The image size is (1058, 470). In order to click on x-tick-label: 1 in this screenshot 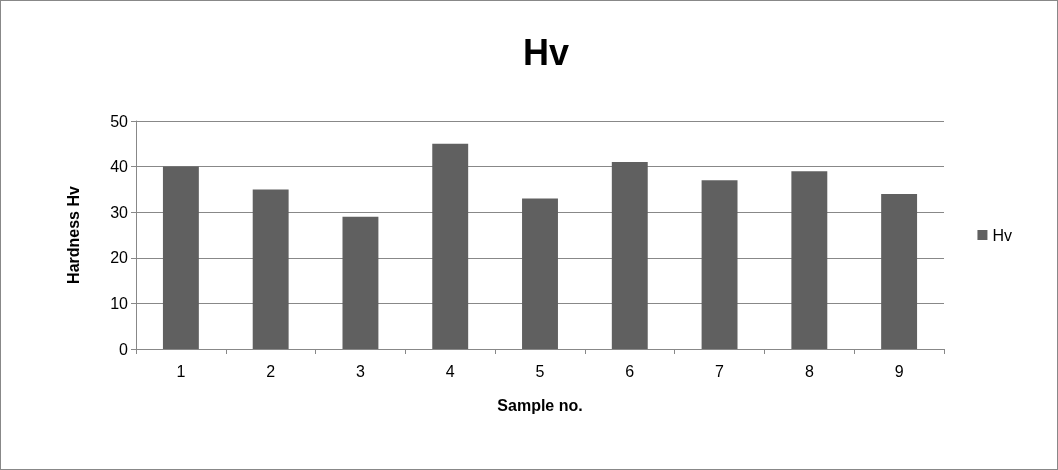, I will do `click(181, 371)`.